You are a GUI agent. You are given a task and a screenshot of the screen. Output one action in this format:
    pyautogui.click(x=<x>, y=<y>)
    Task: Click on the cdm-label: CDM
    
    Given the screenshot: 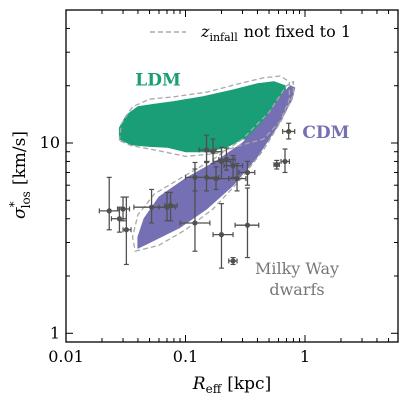 What is the action you would take?
    pyautogui.click(x=325, y=133)
    